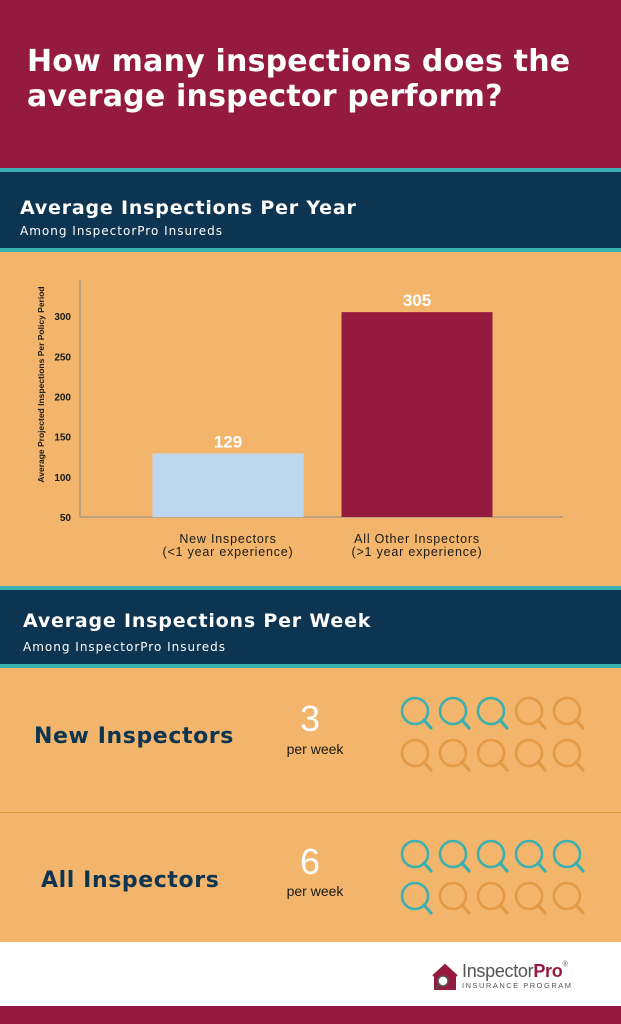 This screenshot has height=1024, width=621. What do you see at coordinates (130, 880) in the screenshot?
I see `row-label: All Inspectors` at bounding box center [130, 880].